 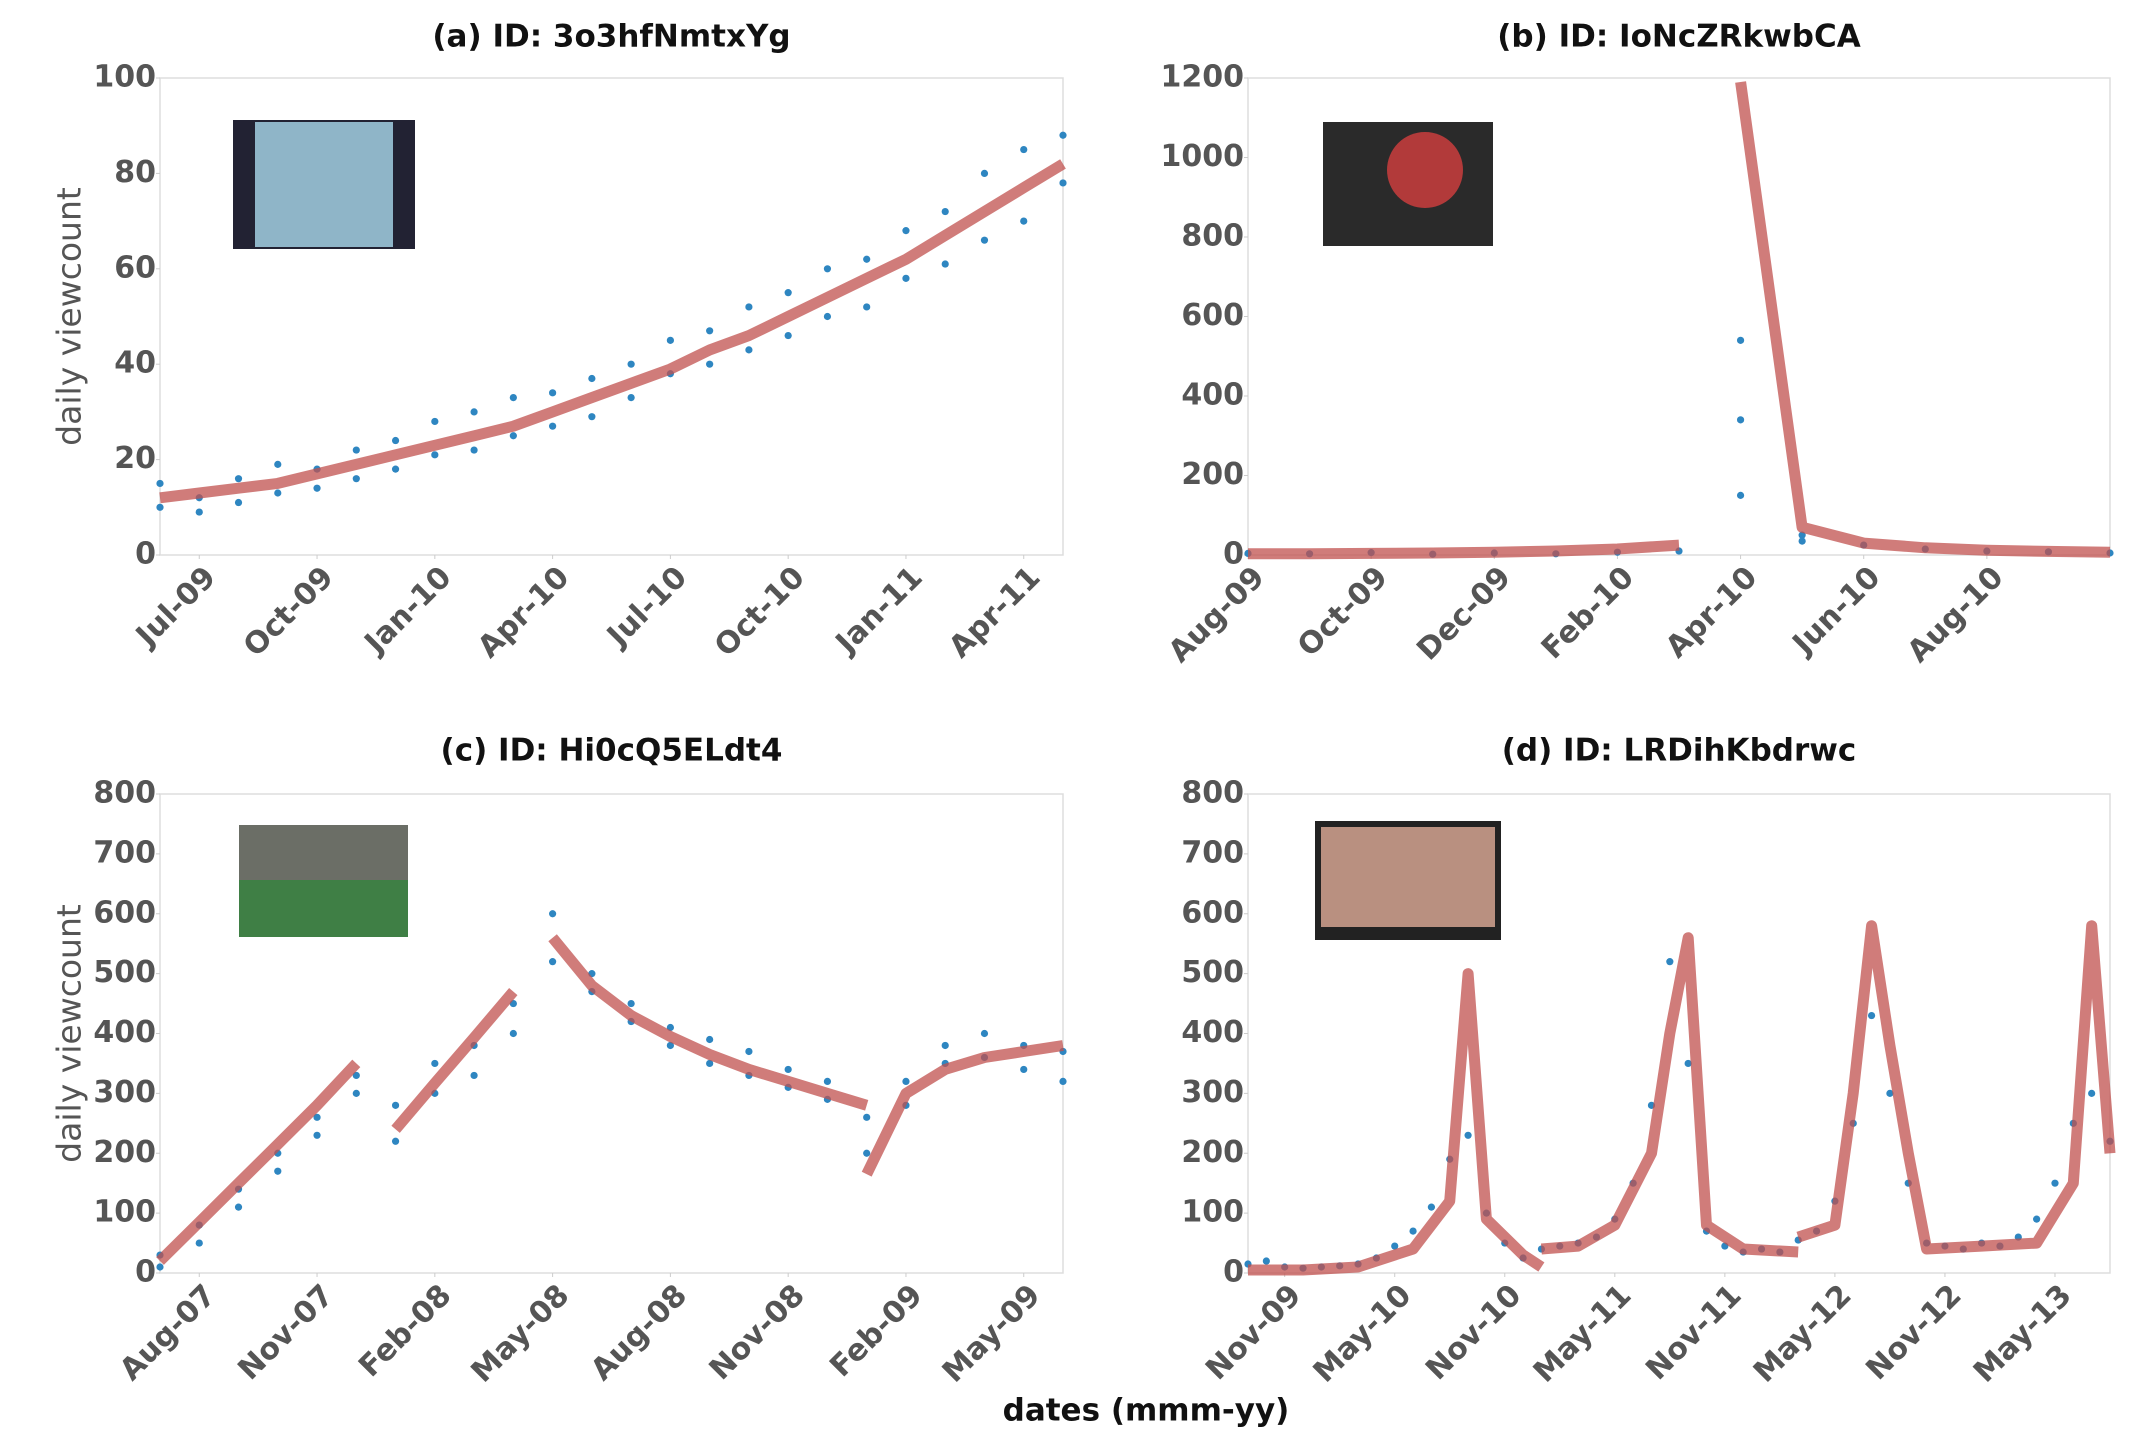 I want to click on plot-frame, so click(x=611, y=316).